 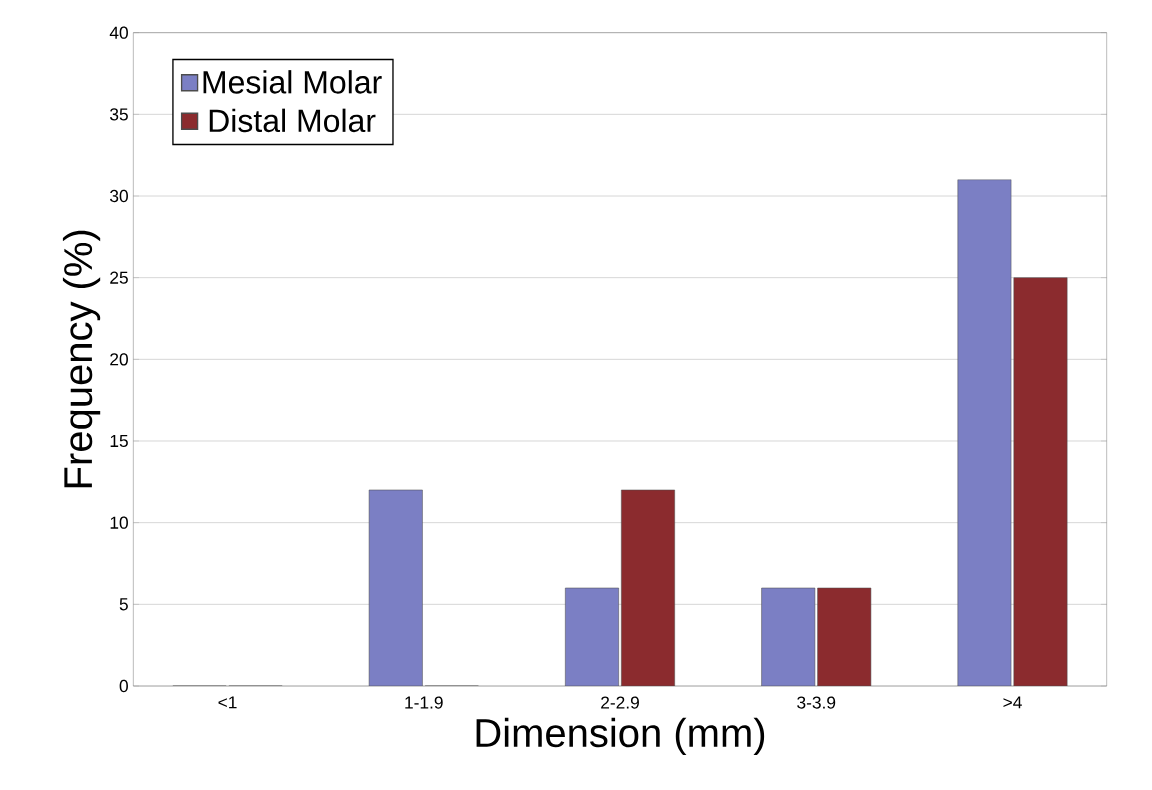 I want to click on legend-label: Mesial Molar, so click(x=292, y=82).